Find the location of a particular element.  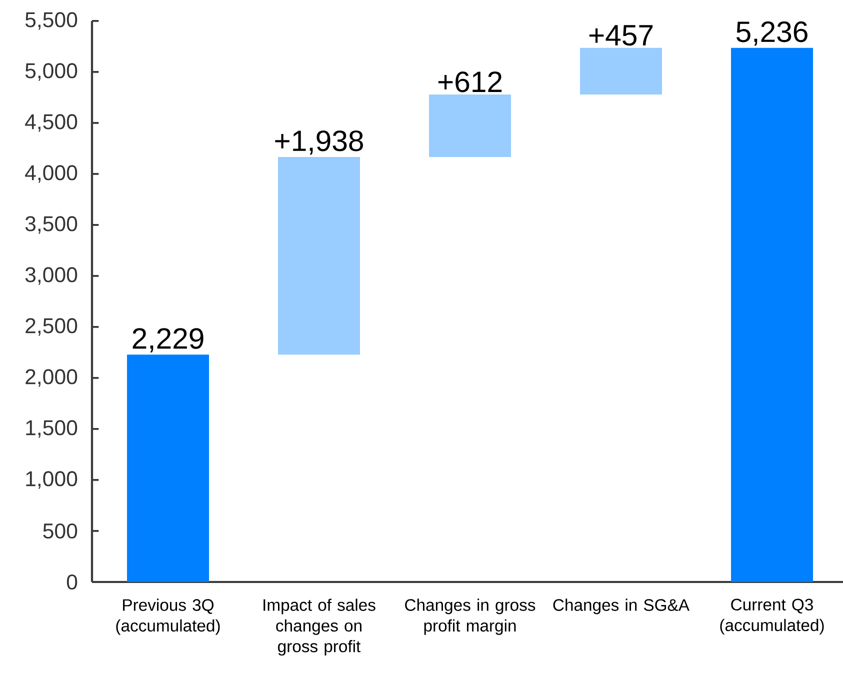

x-tick-label: Changes in gross profit margin is located at coordinates (470, 616).